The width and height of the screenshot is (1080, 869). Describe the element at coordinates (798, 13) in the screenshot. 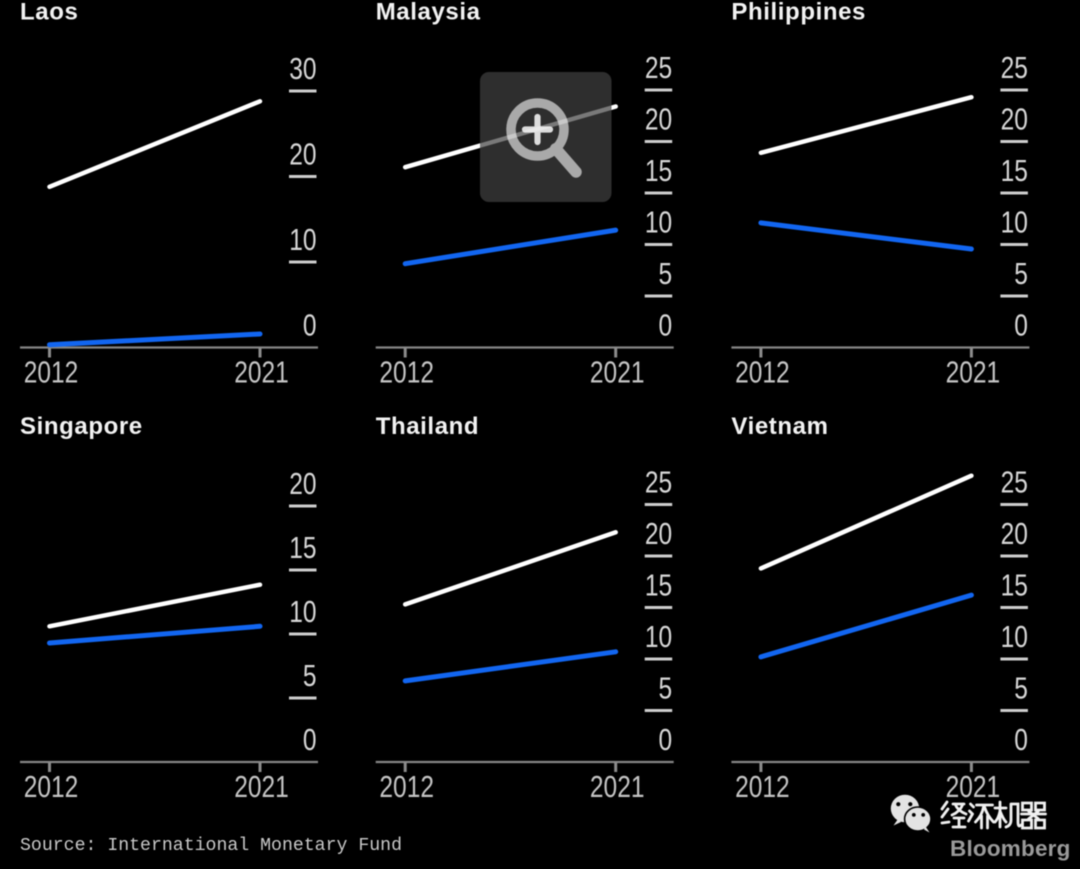

I see `svg-text: Philippines` at that location.